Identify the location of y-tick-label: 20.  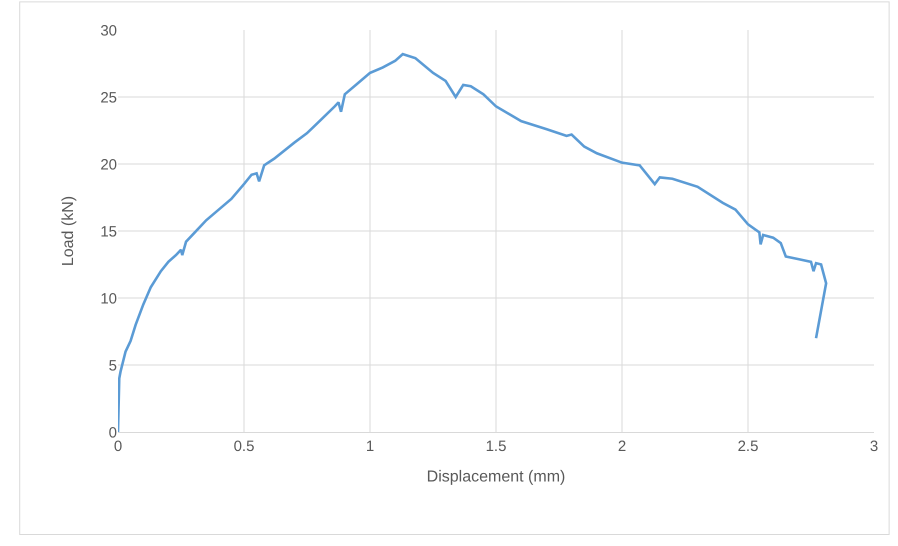
(108, 165).